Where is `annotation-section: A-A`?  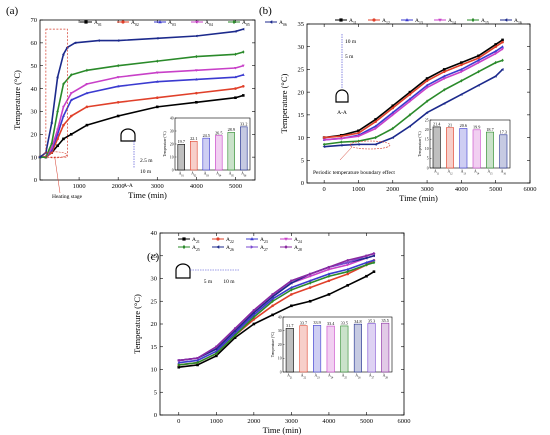
annotation-section: A-A is located at coordinates (128, 186).